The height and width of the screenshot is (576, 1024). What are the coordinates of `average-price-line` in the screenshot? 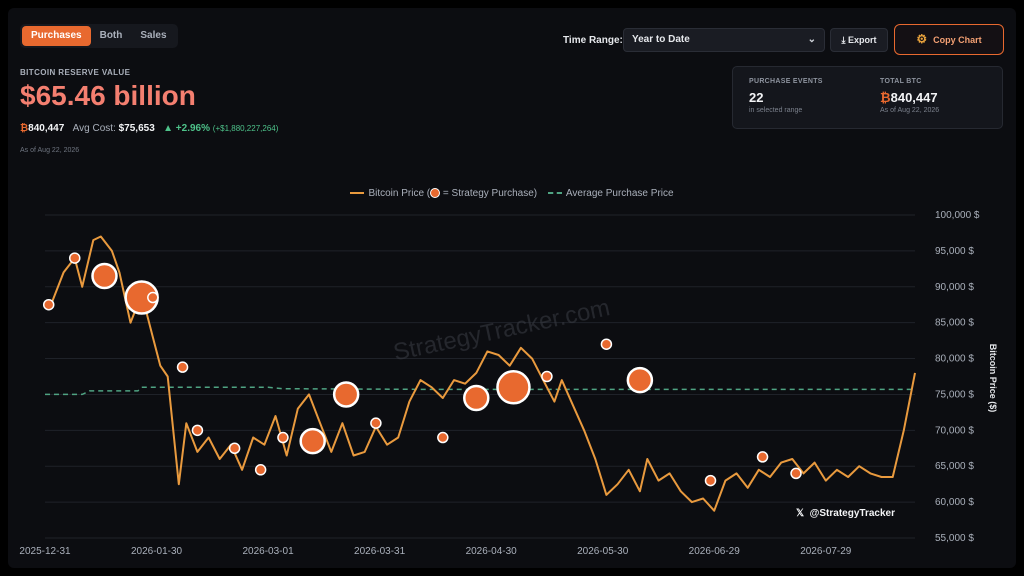 It's located at (480, 391).